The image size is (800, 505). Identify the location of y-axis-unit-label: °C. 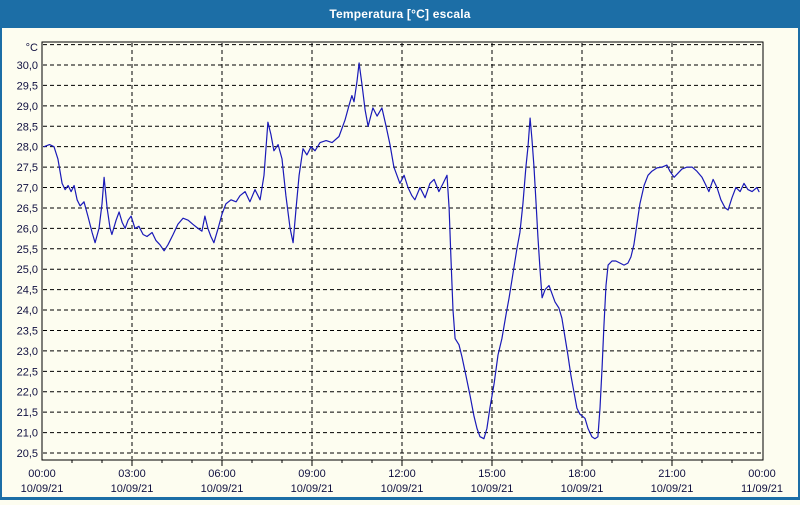
(32, 48).